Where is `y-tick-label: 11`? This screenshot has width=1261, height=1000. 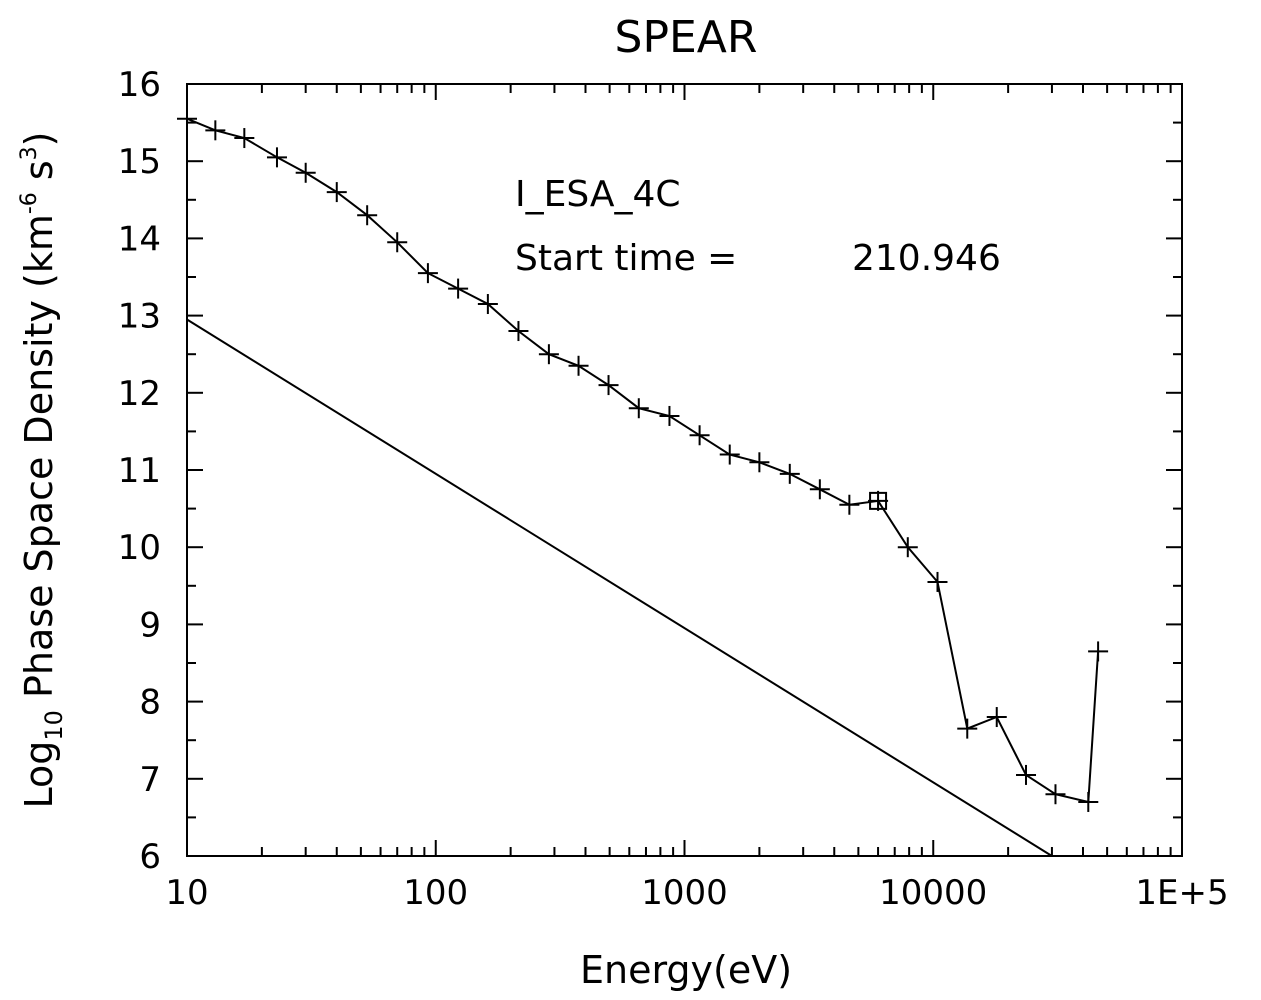 y-tick-label: 11 is located at coordinates (139, 471).